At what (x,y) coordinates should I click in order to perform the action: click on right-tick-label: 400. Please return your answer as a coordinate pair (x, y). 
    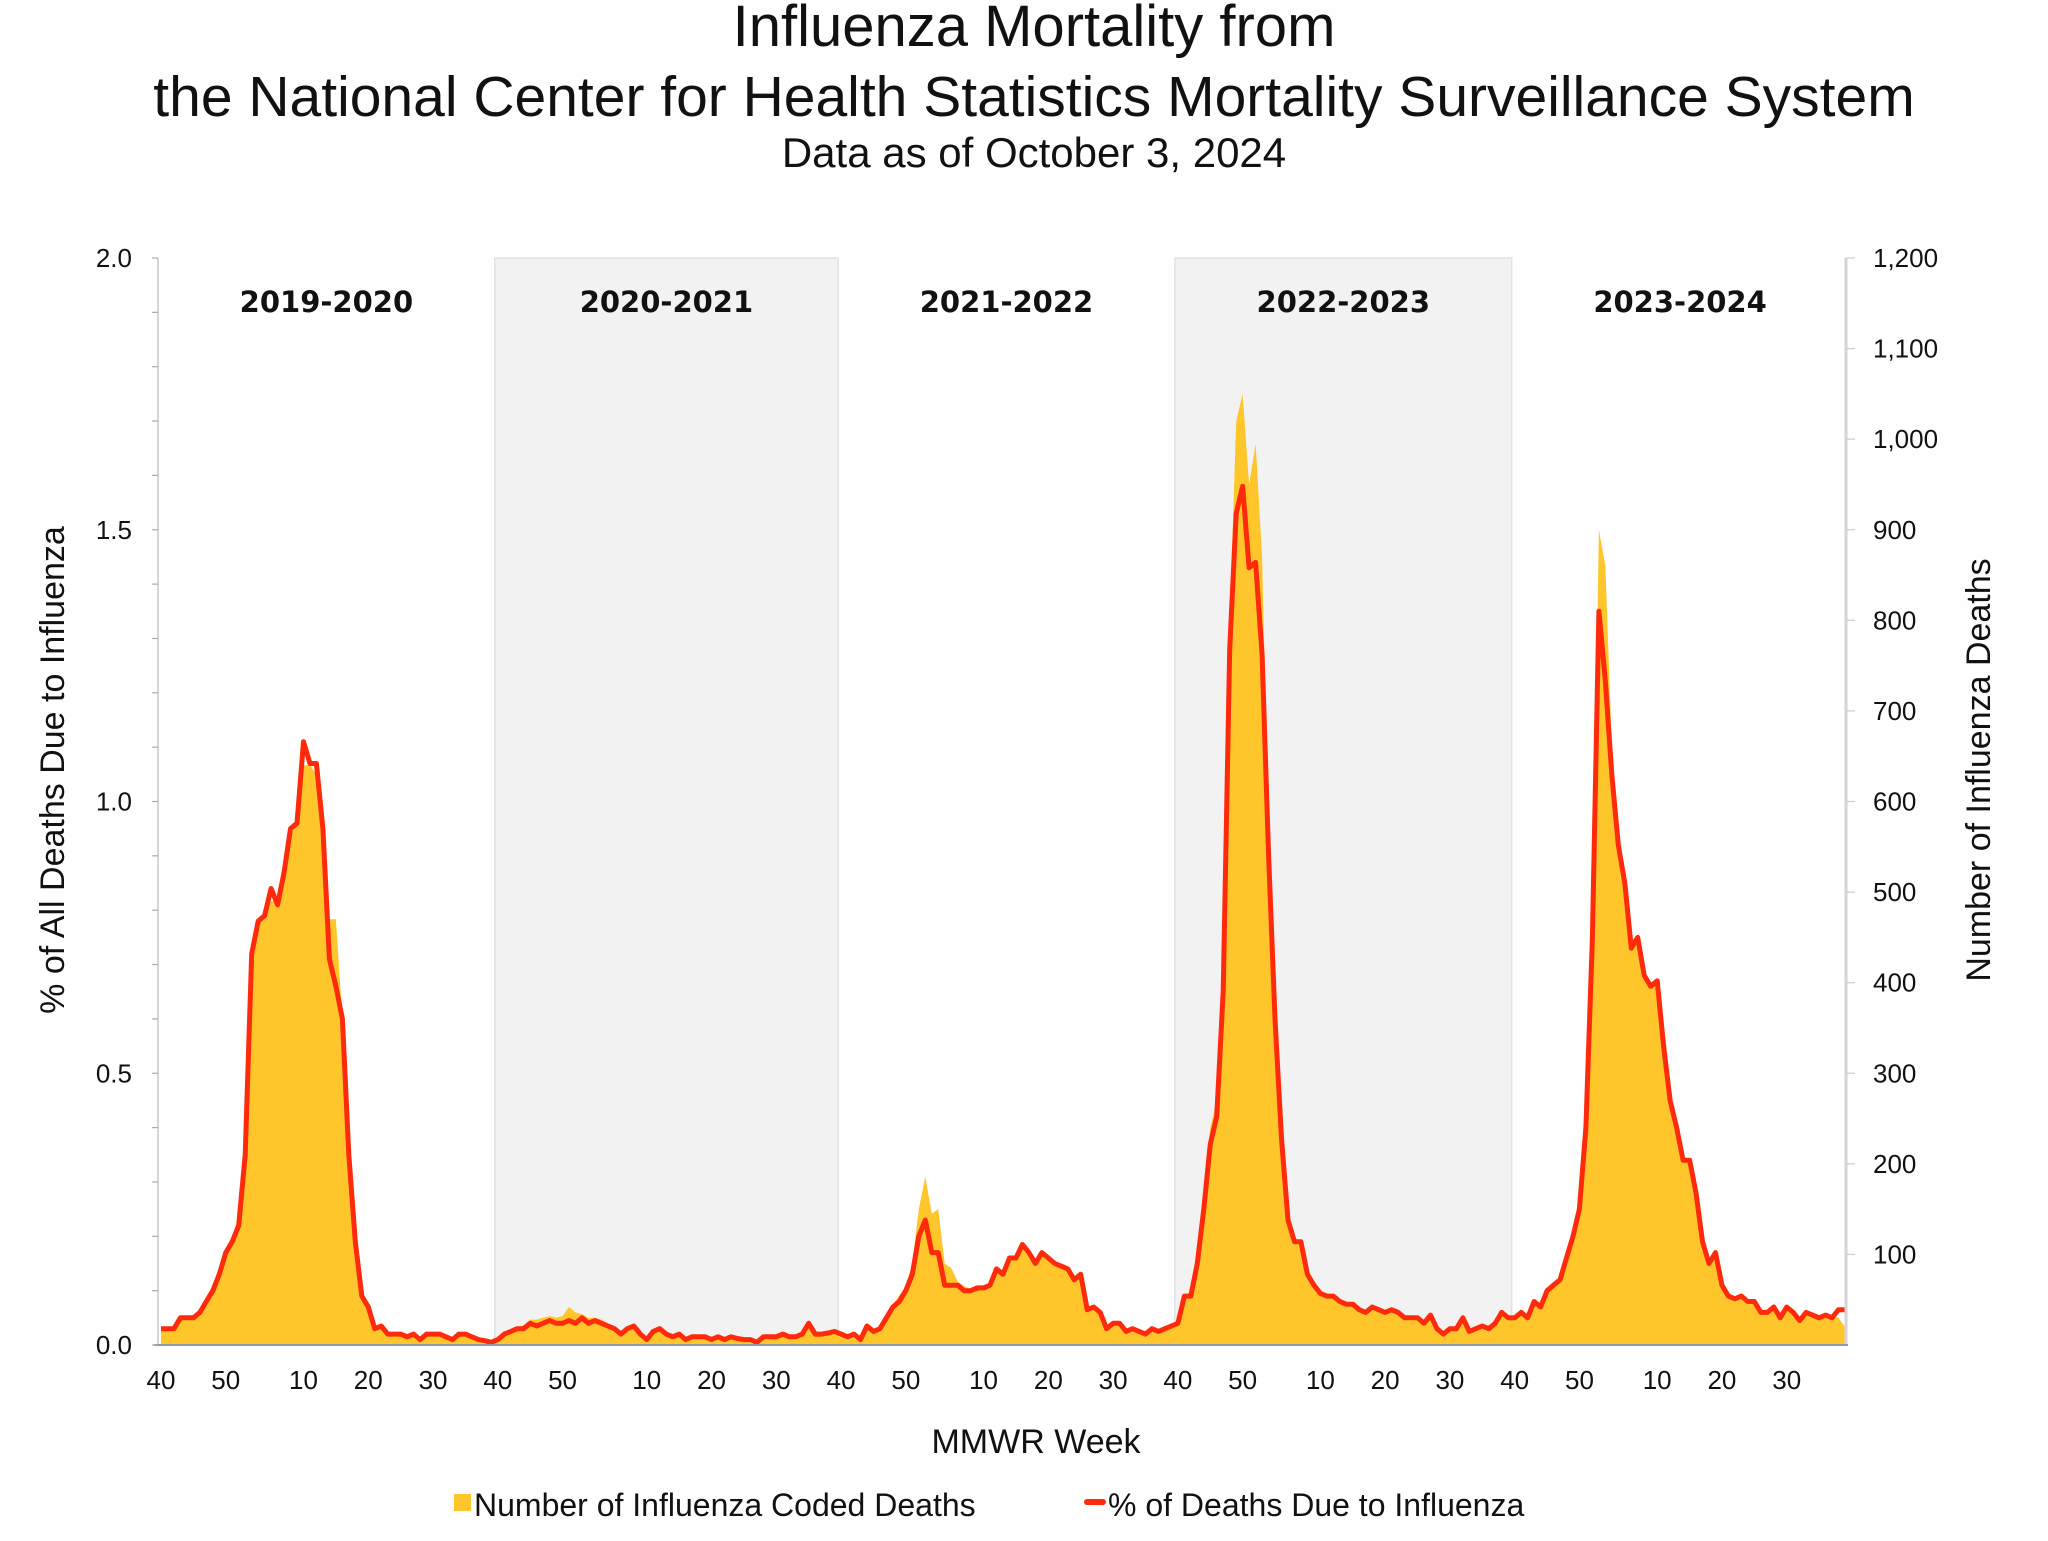
    Looking at the image, I should click on (1894, 983).